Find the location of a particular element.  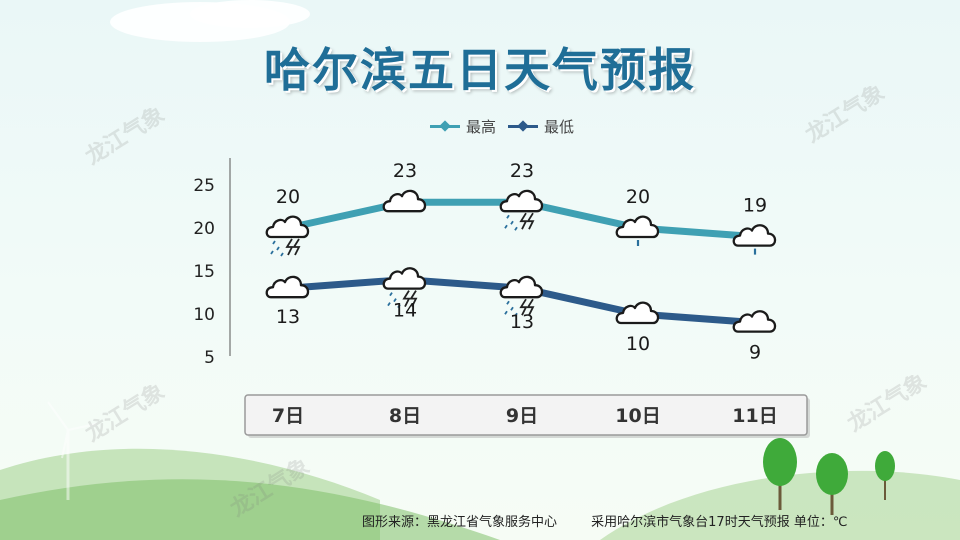

data-label: 9 is located at coordinates (755, 353).